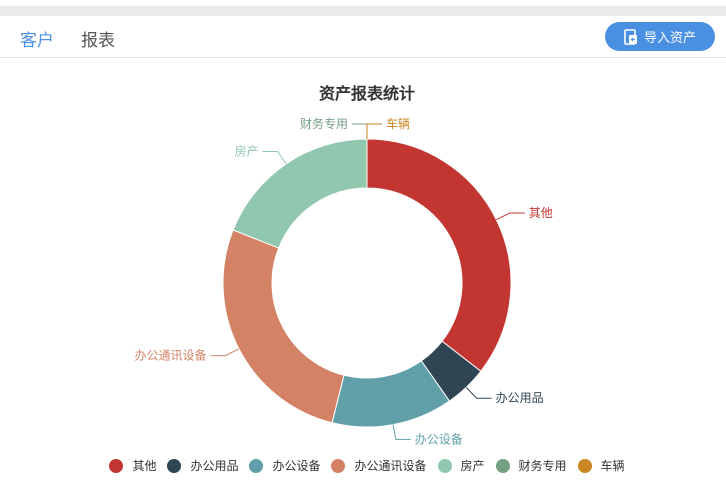  What do you see at coordinates (324, 123) in the screenshot?
I see `slice-label: 财务专用` at bounding box center [324, 123].